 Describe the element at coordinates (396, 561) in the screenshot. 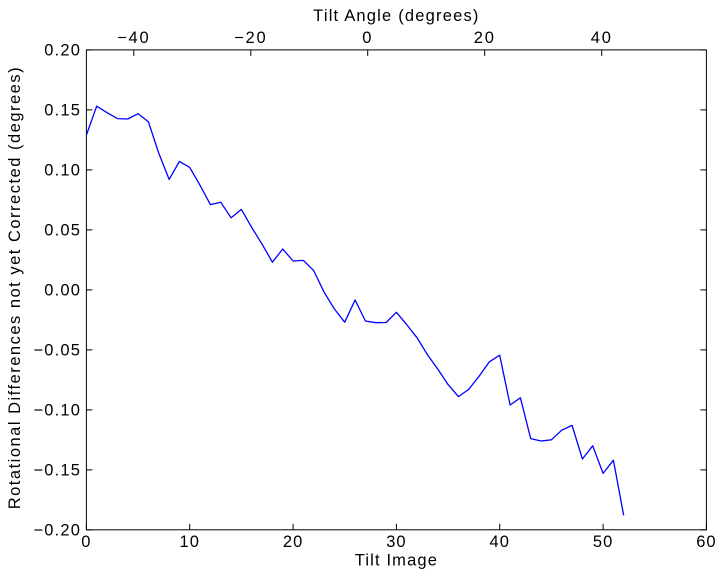

I see `svg-text: Tilt Image` at that location.